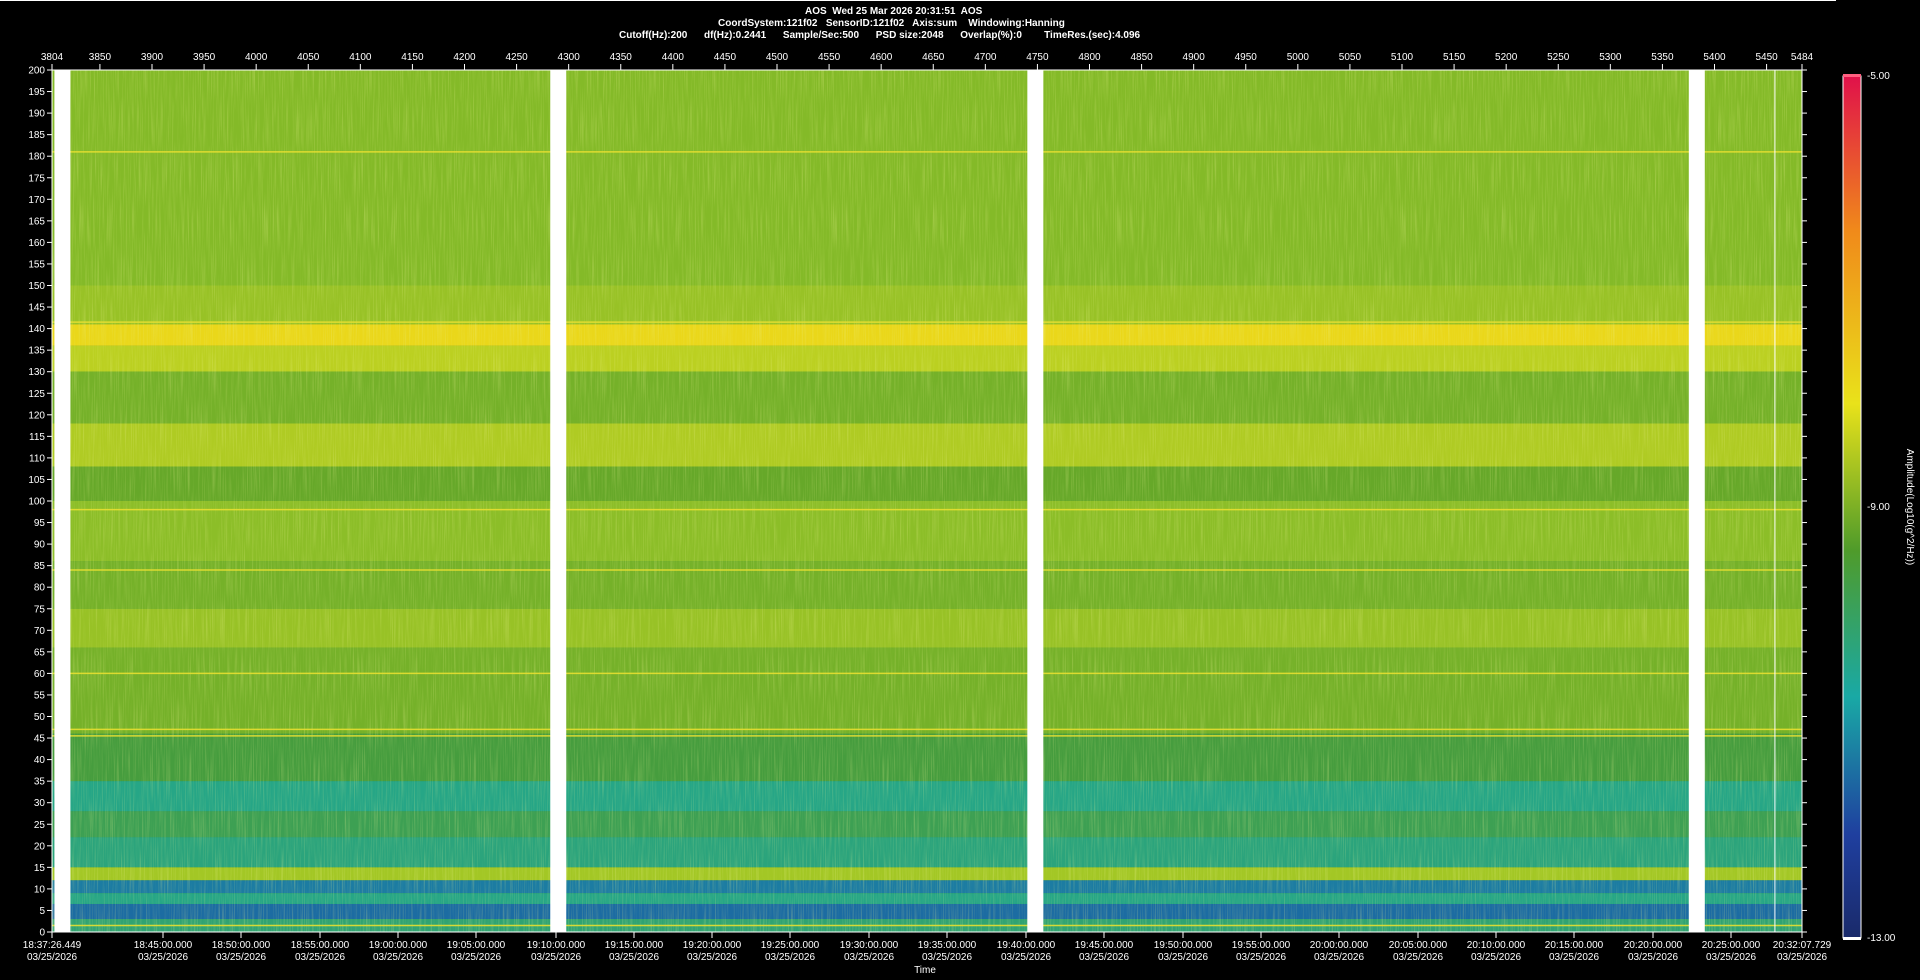  I want to click on top-tick-label-11: 4350, so click(621, 57).